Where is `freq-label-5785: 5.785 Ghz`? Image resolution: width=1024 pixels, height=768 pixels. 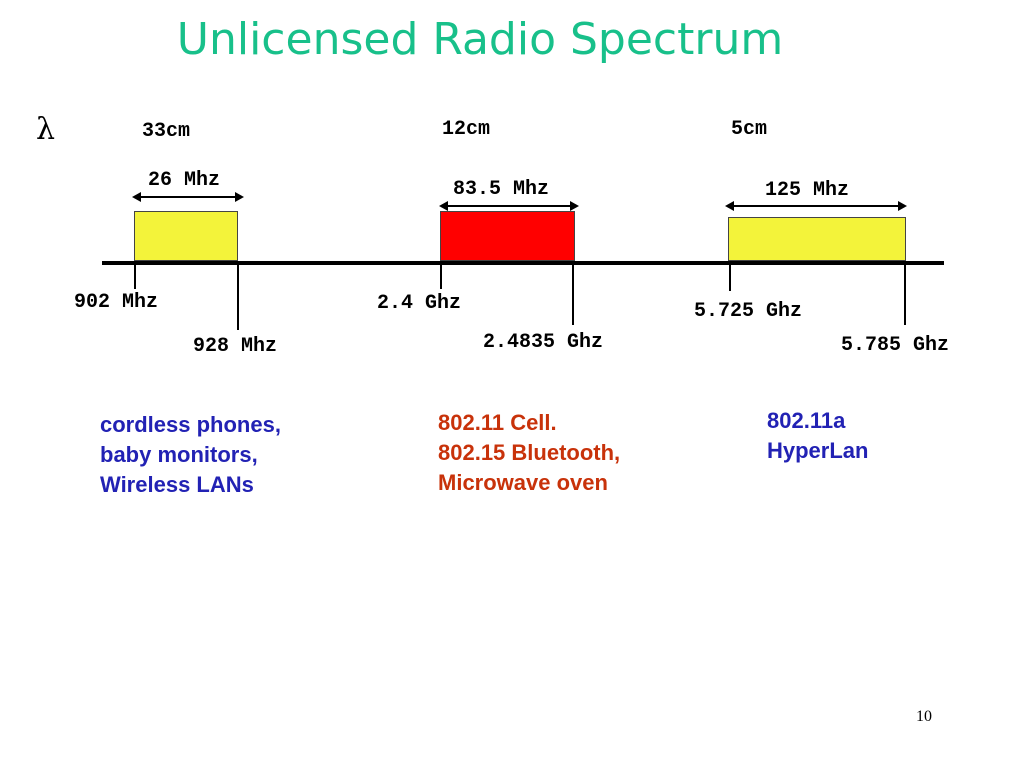
freq-label-5785: 5.785 Ghz is located at coordinates (895, 345).